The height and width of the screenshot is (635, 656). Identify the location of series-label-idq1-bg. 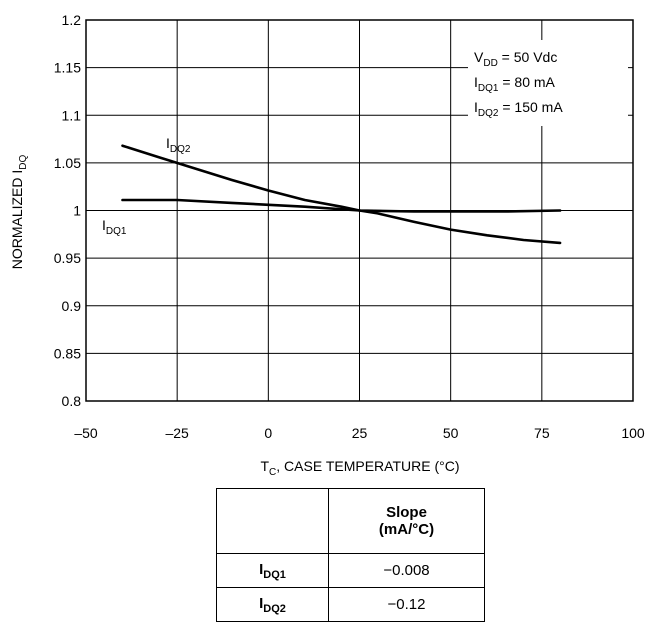
(122, 227).